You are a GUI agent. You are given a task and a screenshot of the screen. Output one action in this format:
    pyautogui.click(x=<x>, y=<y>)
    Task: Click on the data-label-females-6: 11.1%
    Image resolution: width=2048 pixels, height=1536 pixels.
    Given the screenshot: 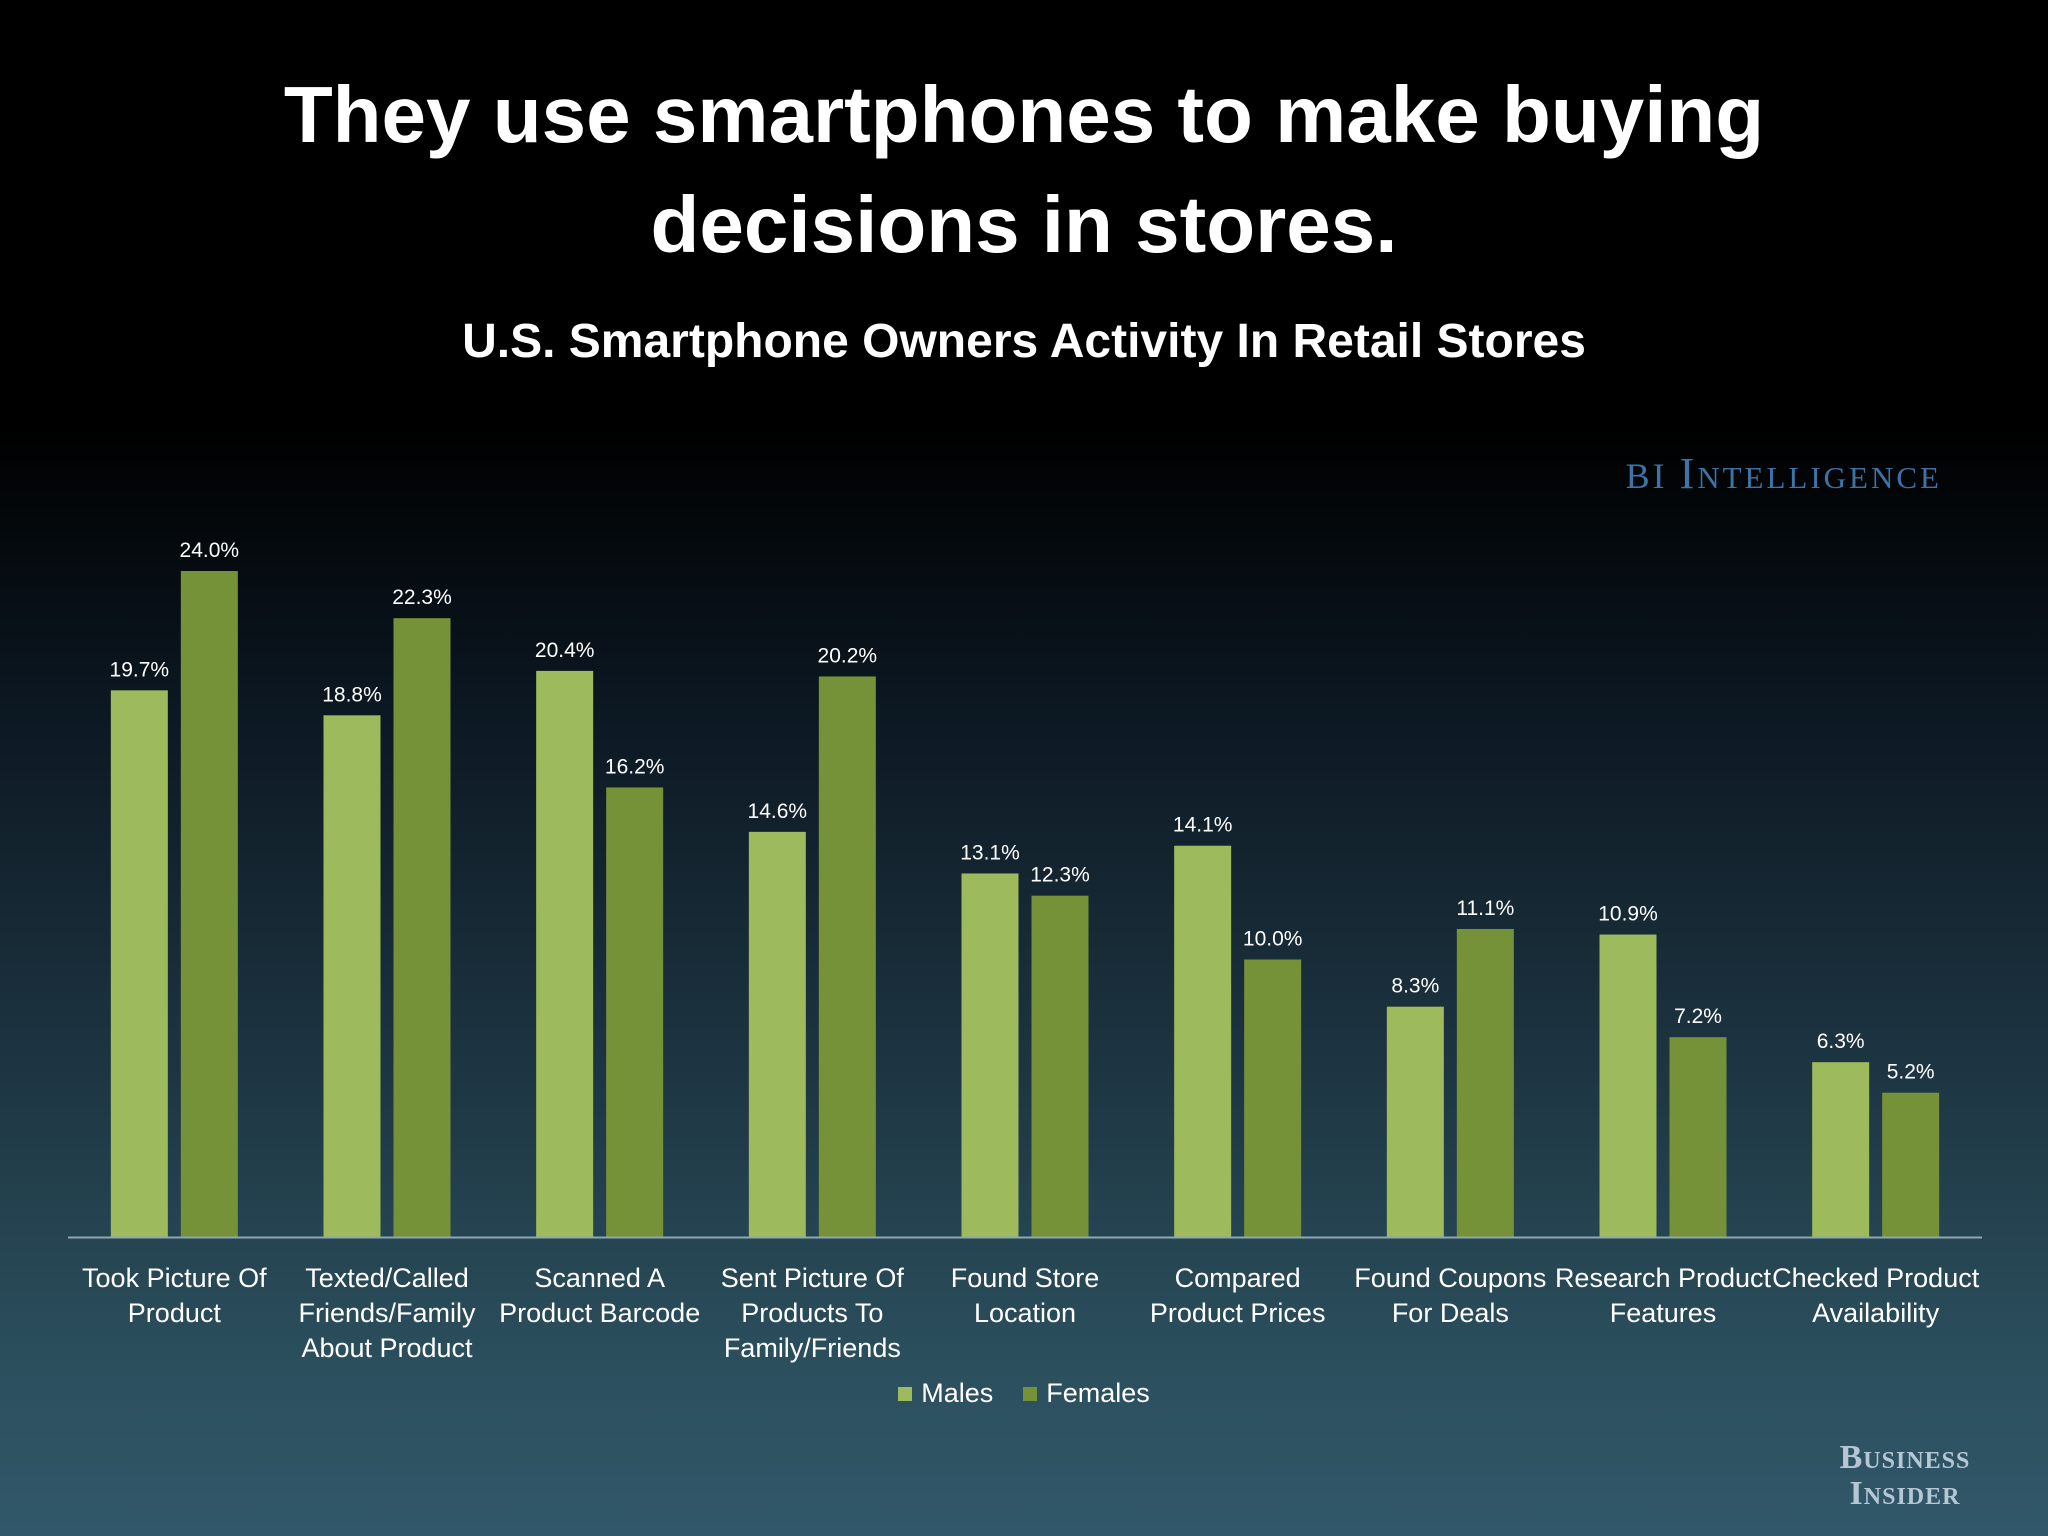 What is the action you would take?
    pyautogui.click(x=1485, y=908)
    